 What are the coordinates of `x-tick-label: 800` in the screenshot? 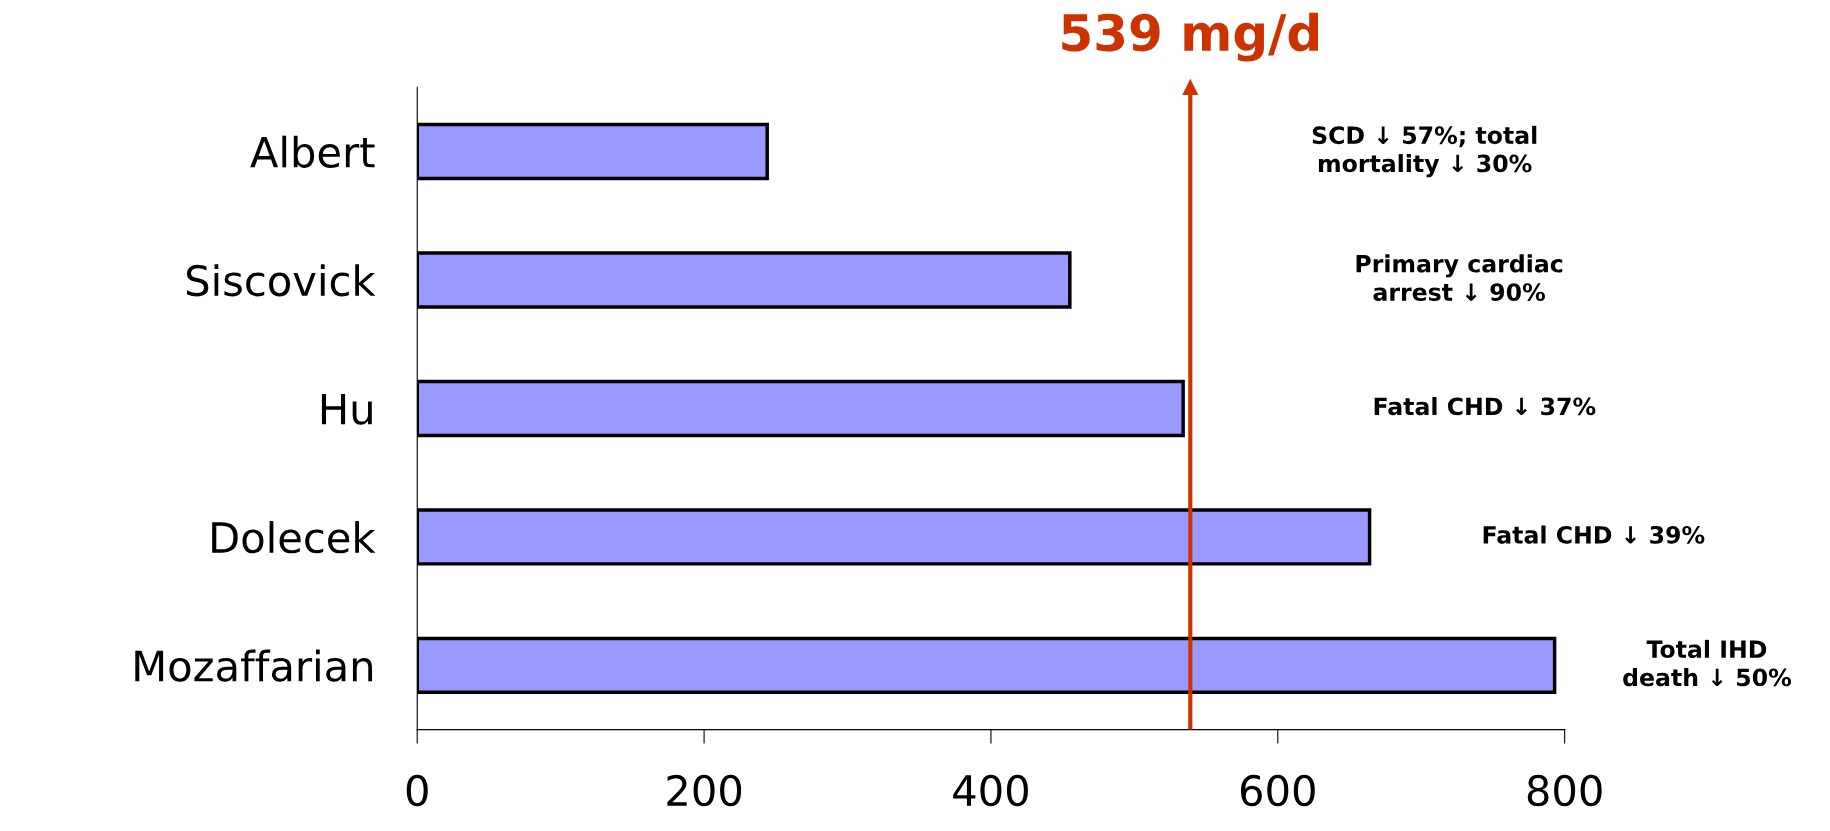 It's located at (1564, 790).